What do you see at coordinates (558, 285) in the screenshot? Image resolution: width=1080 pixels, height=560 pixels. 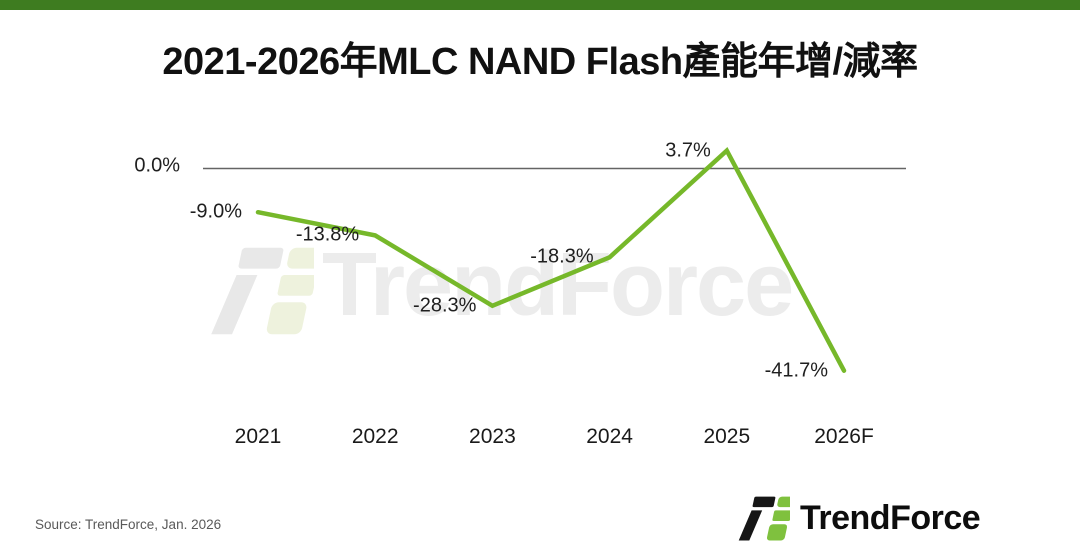 I see `watermark-text: TrendForce` at bounding box center [558, 285].